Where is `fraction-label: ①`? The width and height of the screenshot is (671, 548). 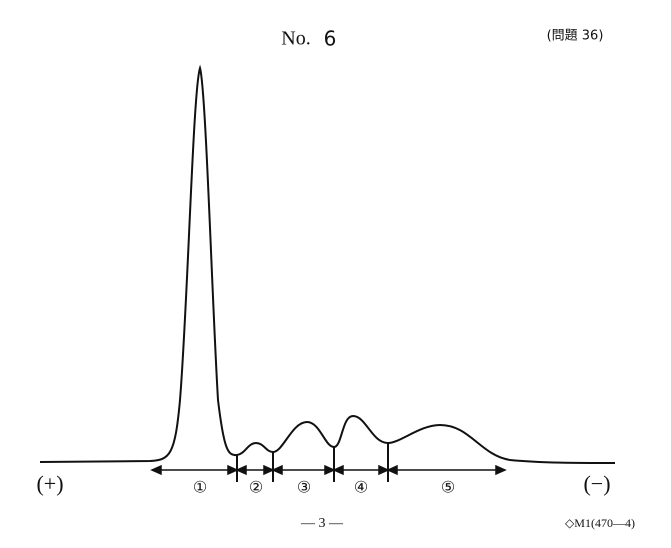 fraction-label: ① is located at coordinates (200, 488).